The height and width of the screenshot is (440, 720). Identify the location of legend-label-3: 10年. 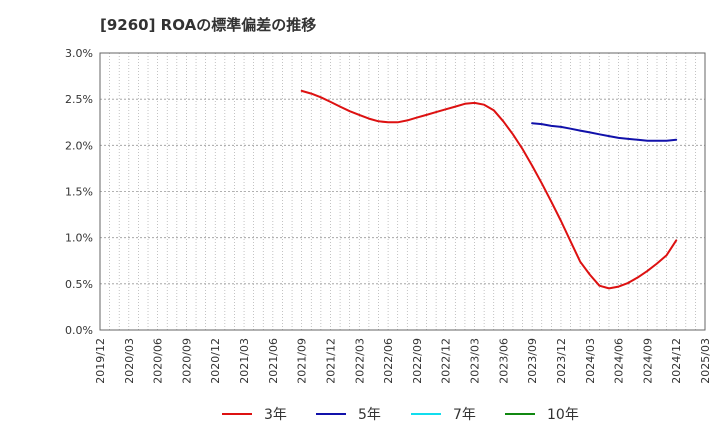
(563, 415).